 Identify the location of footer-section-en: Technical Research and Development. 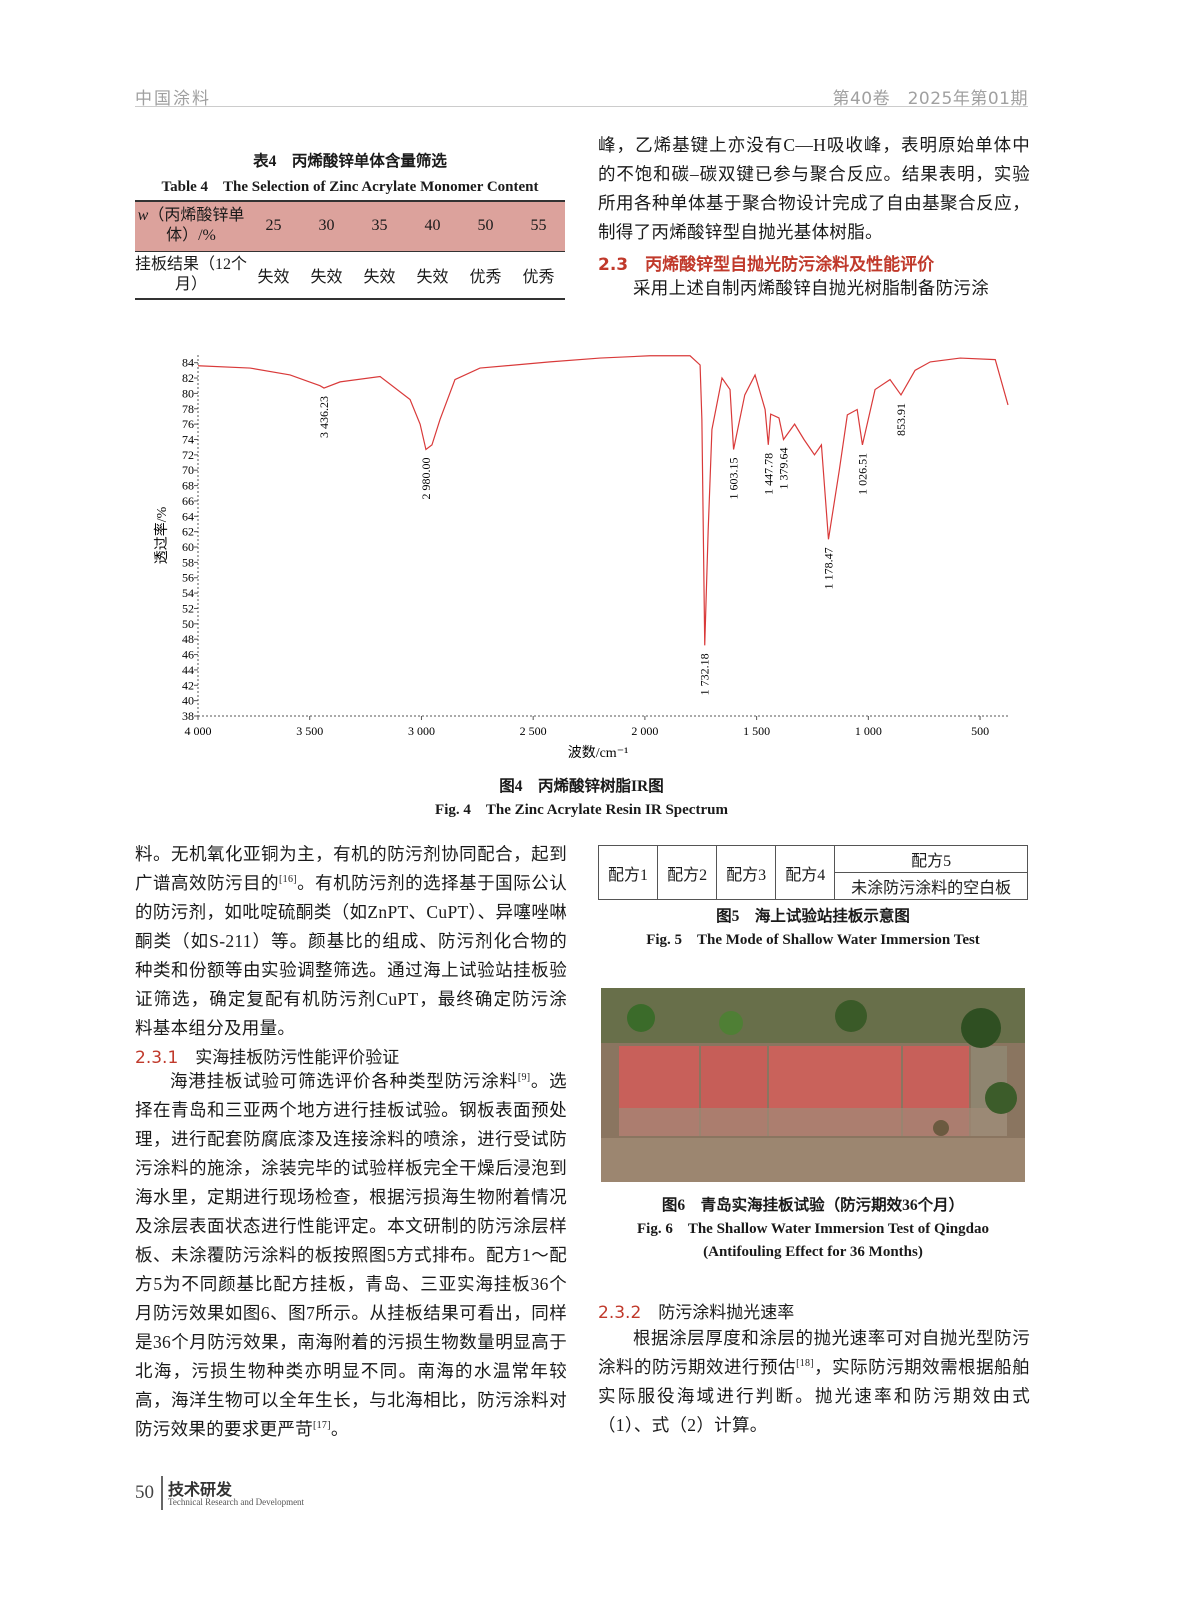
(236, 1502).